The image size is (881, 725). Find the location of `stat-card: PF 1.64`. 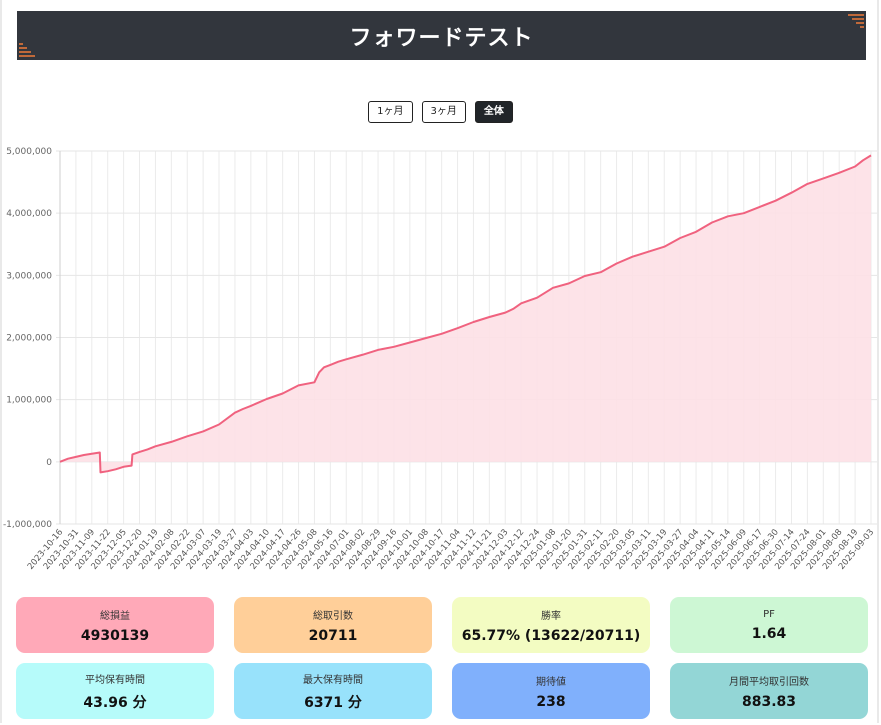

stat-card: PF 1.64 is located at coordinates (769, 625).